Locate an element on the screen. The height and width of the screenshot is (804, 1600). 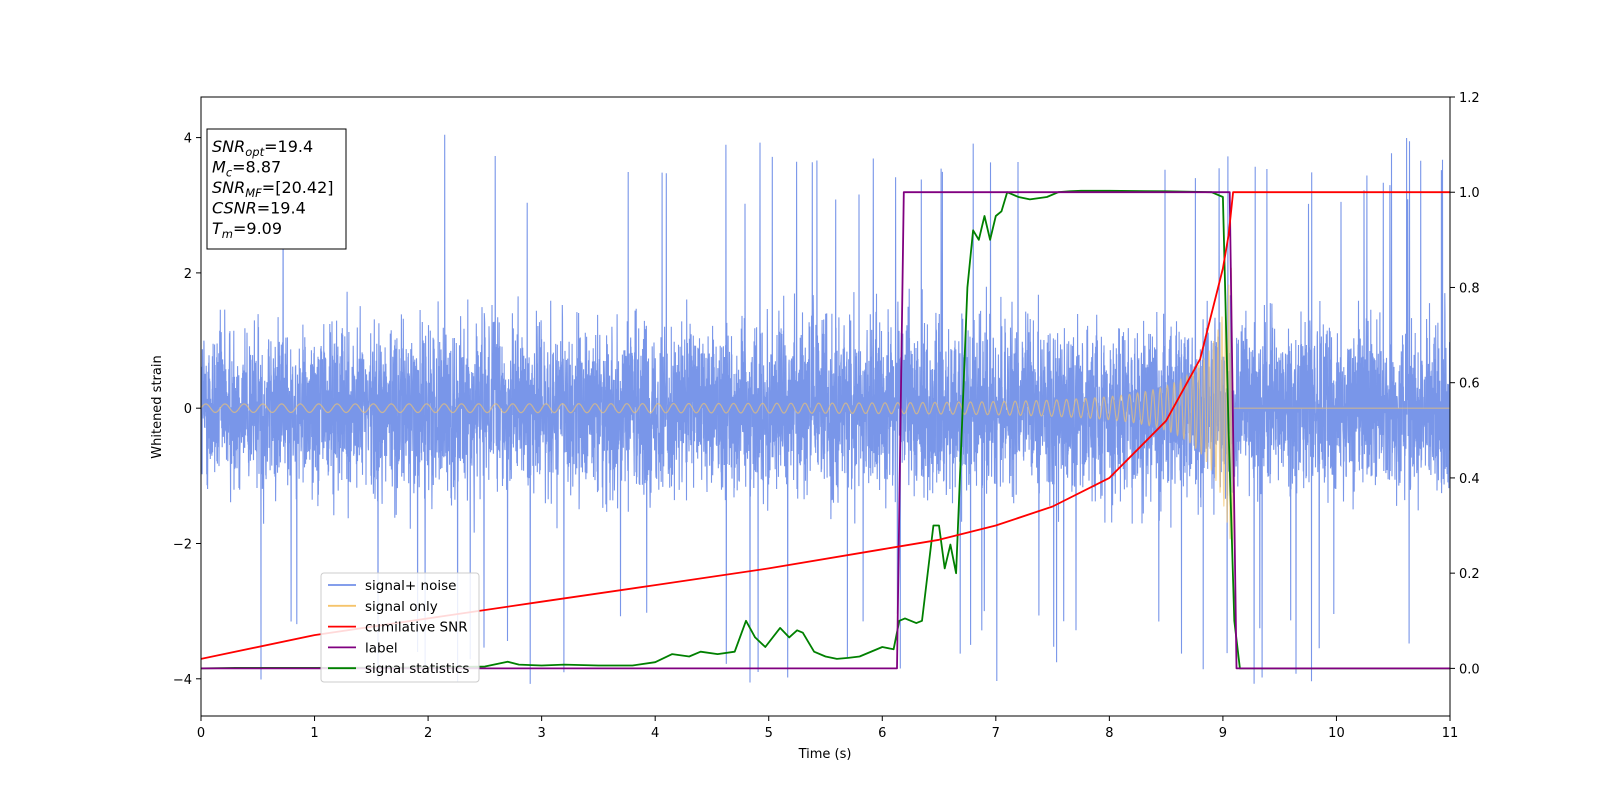
info-subscript: opt is located at coordinates (254, 152).